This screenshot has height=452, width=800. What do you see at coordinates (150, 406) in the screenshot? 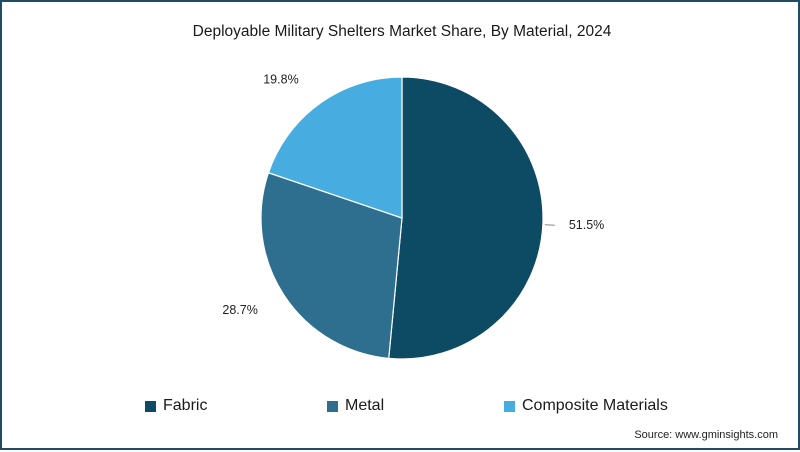
I see `legend-swatch-fabric` at bounding box center [150, 406].